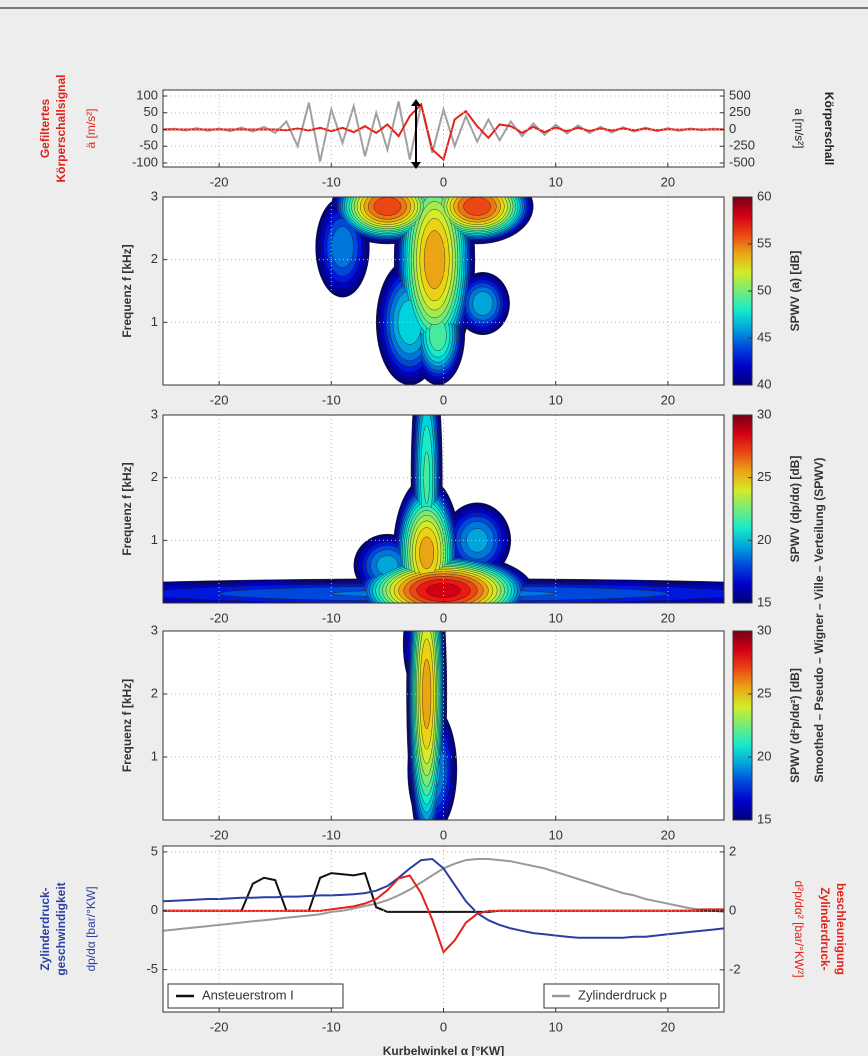 The height and width of the screenshot is (1056, 868). What do you see at coordinates (151, 111) in the screenshot?
I see `y-tick-label: 50` at bounding box center [151, 111].